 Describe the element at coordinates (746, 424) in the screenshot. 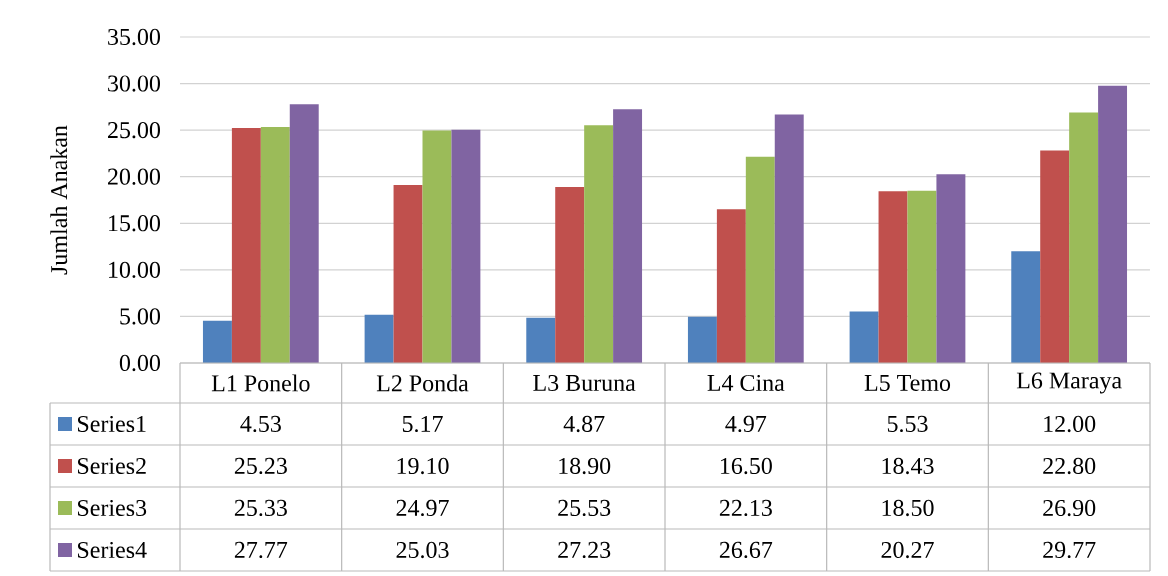

I see `data-label: 4.97` at that location.